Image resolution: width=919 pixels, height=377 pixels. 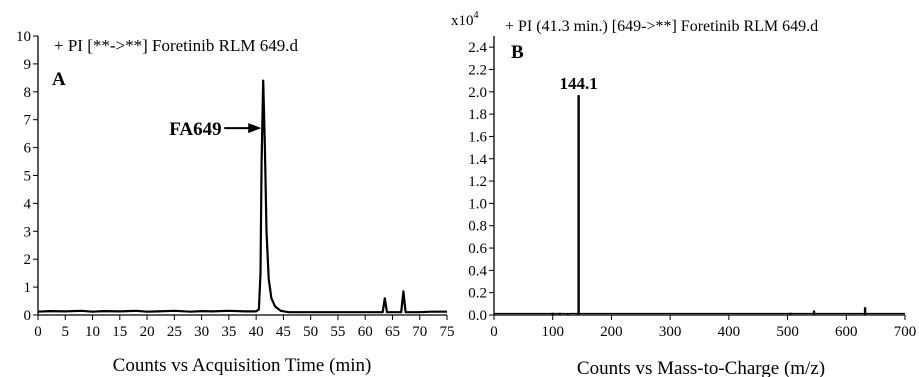 I want to click on panel-b-axis-multiplier-base: x10, so click(x=462, y=21).